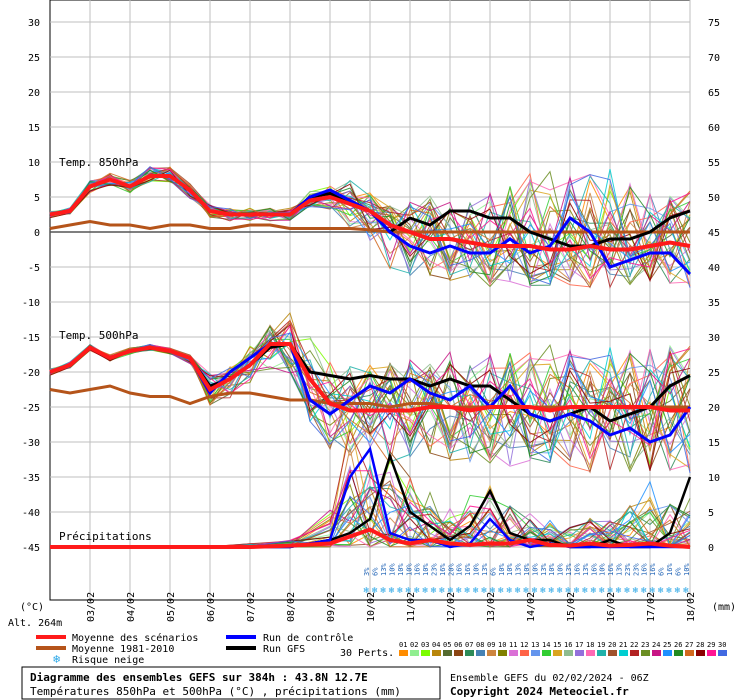 This screenshot has height=700, width=740. I want to click on left-tick-label: 15, so click(34, 128).